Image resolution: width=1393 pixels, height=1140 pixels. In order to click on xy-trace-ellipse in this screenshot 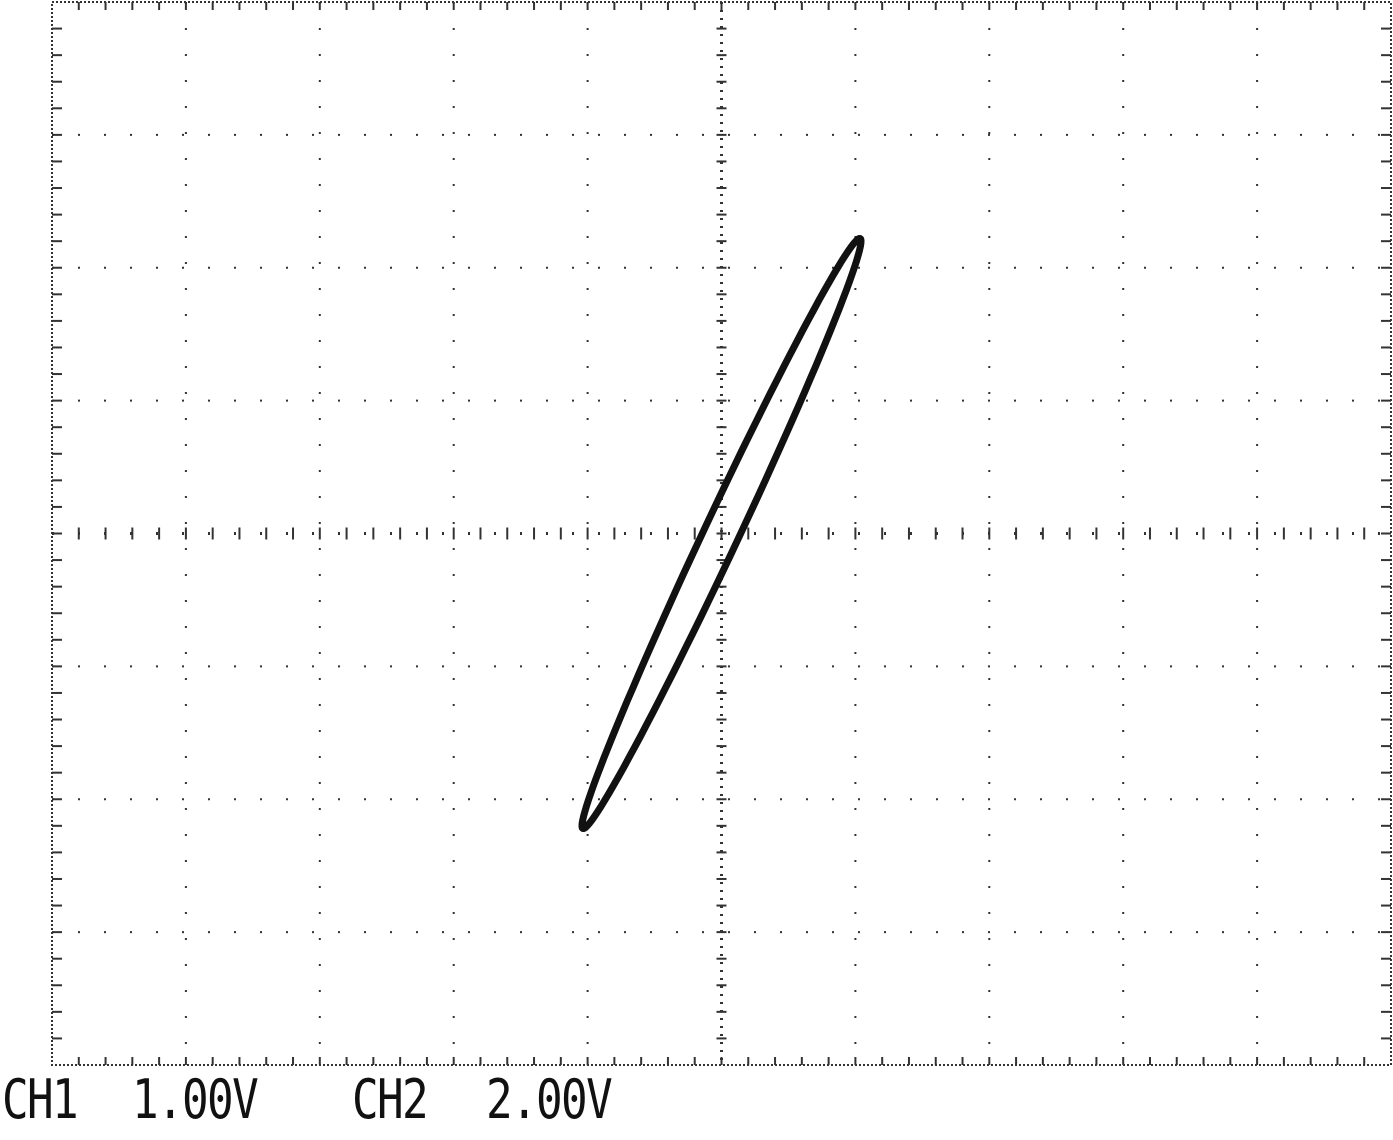, I will do `click(721, 533)`.